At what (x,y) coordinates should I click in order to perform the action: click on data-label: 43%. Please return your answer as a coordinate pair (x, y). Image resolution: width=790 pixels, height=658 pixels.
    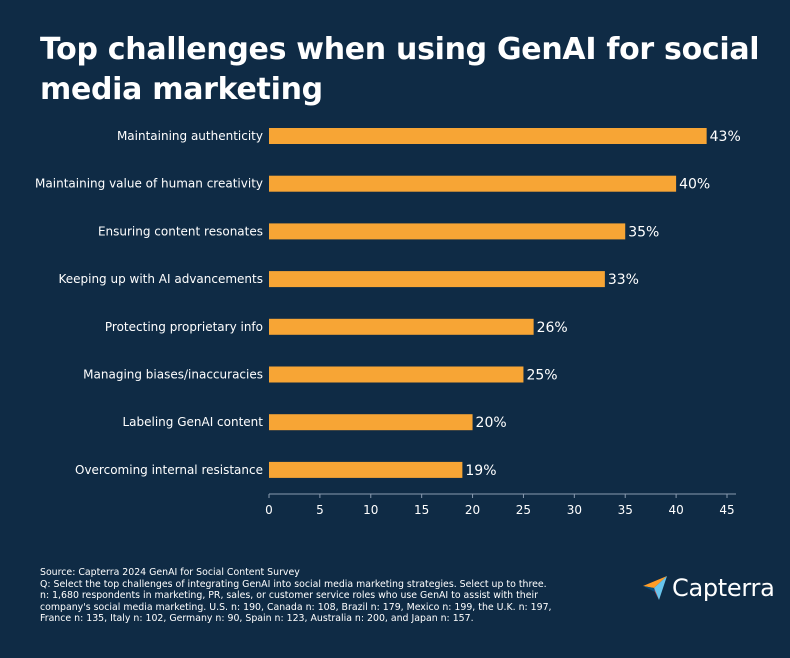
    Looking at the image, I should click on (725, 137).